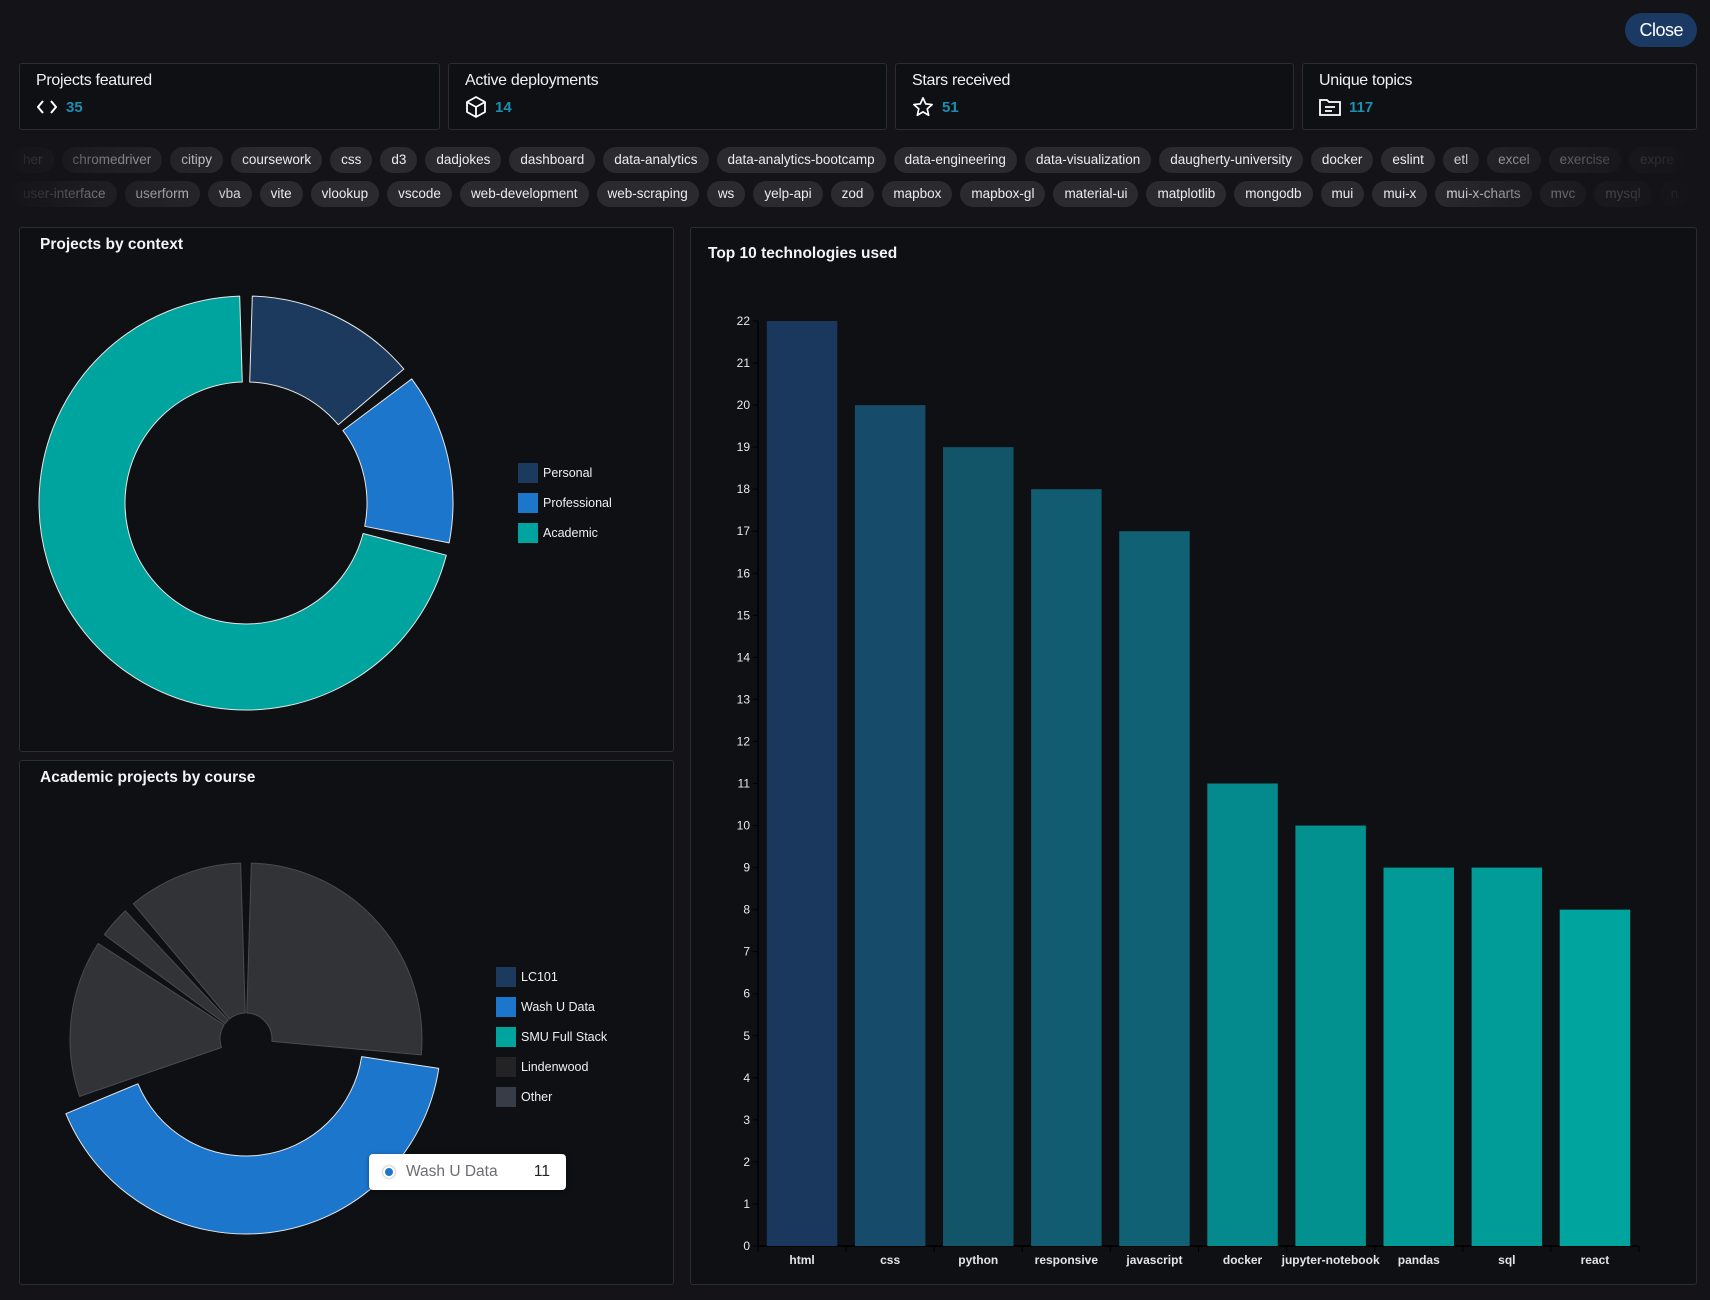 The height and width of the screenshot is (1300, 1710). I want to click on topic-tag: eslint, so click(1408, 160).